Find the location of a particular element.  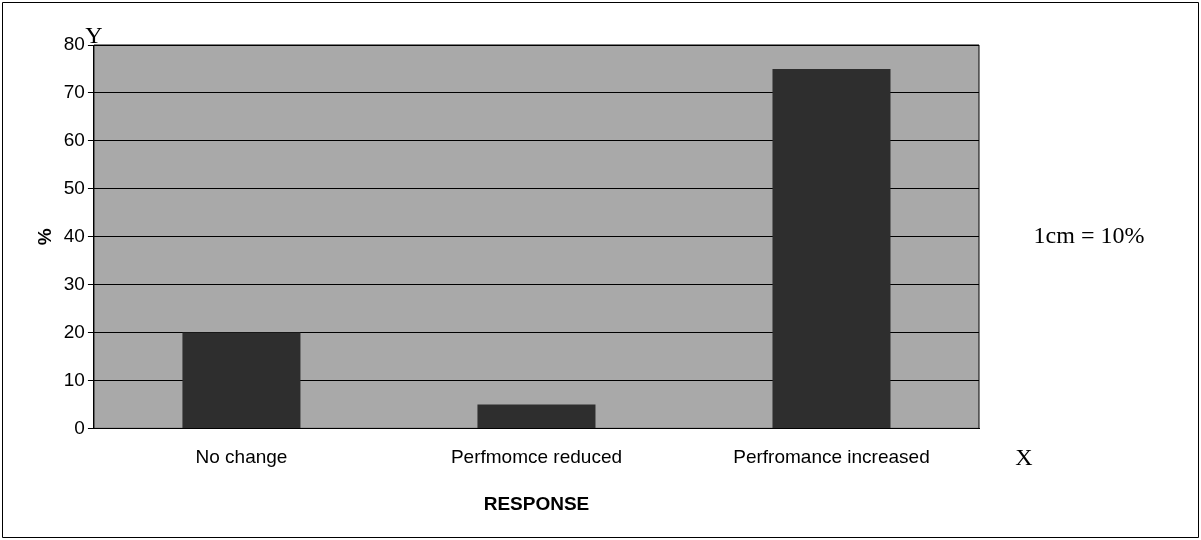

y-tick-label: 20 is located at coordinates (74, 331).